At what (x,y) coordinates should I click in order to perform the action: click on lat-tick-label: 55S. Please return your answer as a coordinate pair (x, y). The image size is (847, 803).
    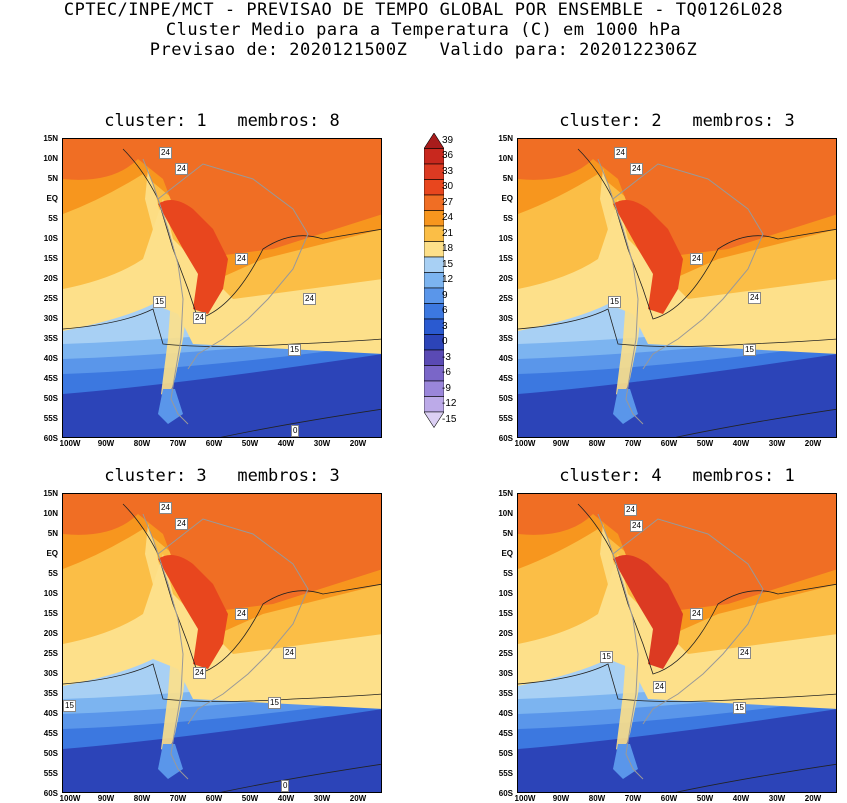
    Looking at the image, I should click on (50, 418).